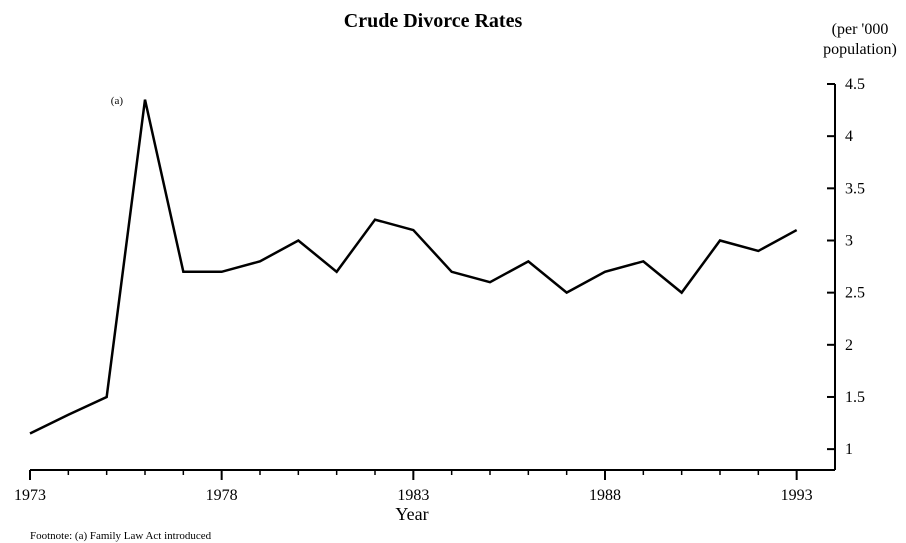 The width and height of the screenshot is (906, 543). I want to click on x-axis-label: Year, so click(411, 514).